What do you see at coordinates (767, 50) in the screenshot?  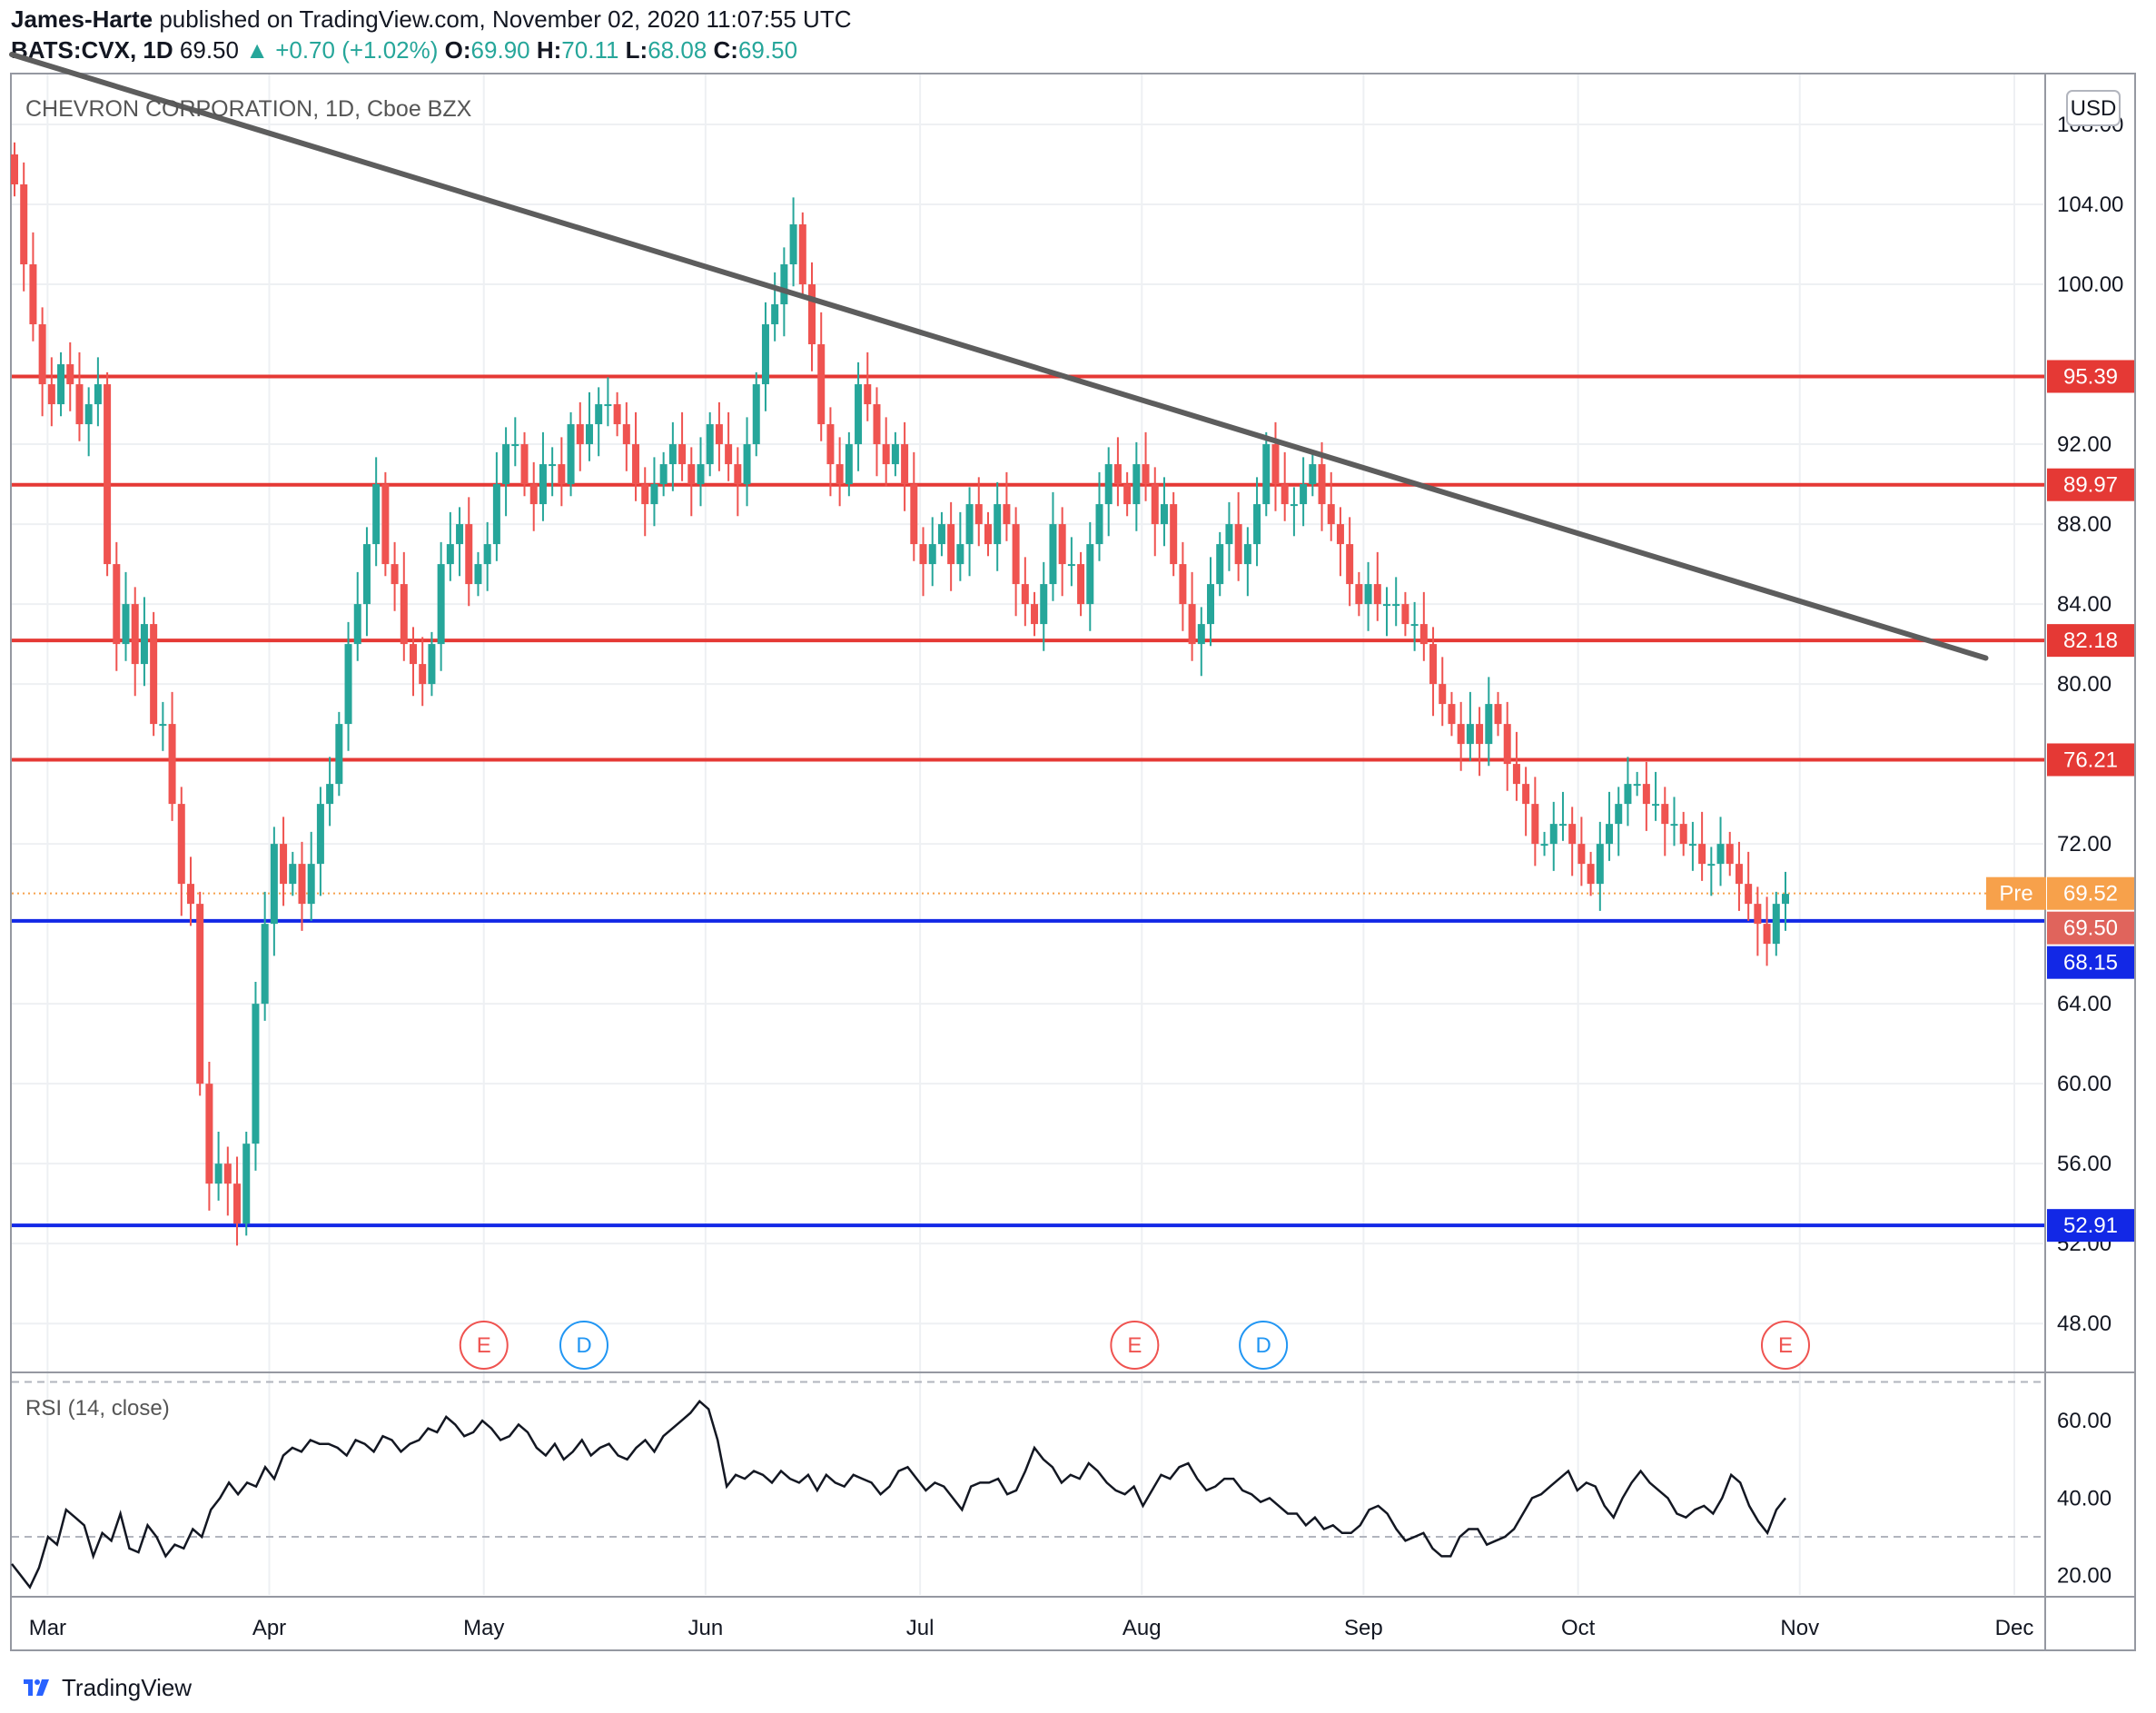 I see `close-value: 69.50` at bounding box center [767, 50].